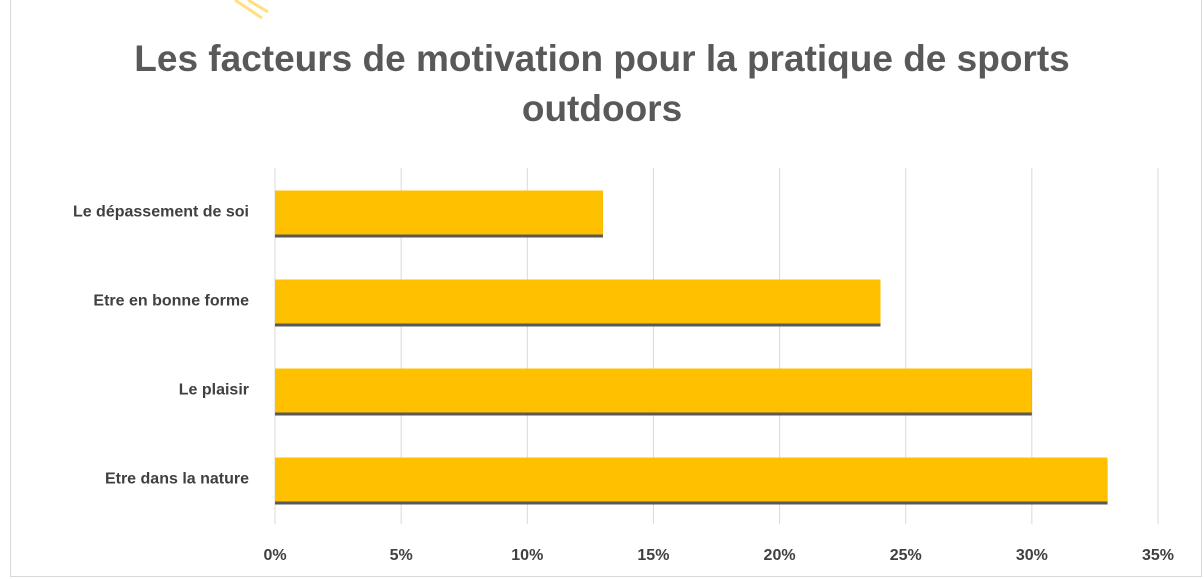 The width and height of the screenshot is (1204, 579). Describe the element at coordinates (177, 479) in the screenshot. I see `y-tick-label: Etre dans la nature` at that location.